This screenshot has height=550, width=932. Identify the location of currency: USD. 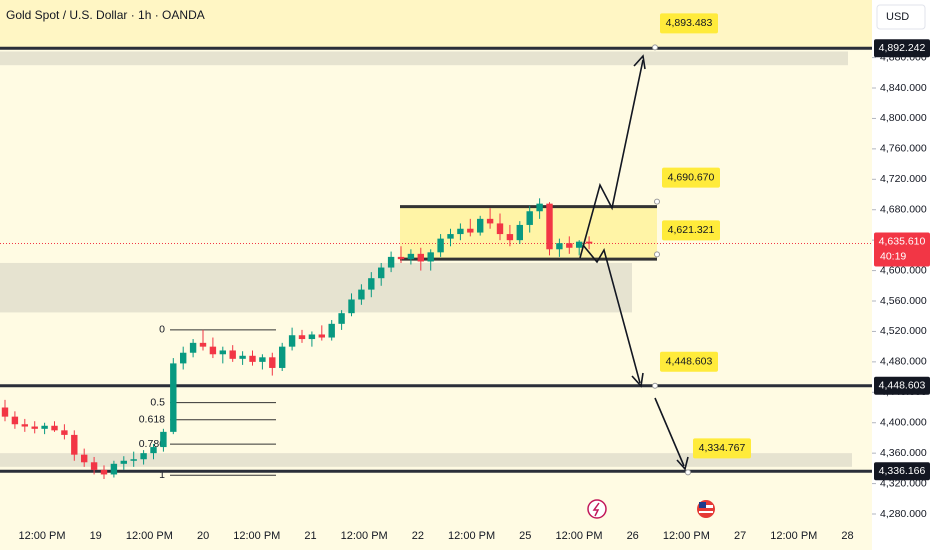
(897, 17).